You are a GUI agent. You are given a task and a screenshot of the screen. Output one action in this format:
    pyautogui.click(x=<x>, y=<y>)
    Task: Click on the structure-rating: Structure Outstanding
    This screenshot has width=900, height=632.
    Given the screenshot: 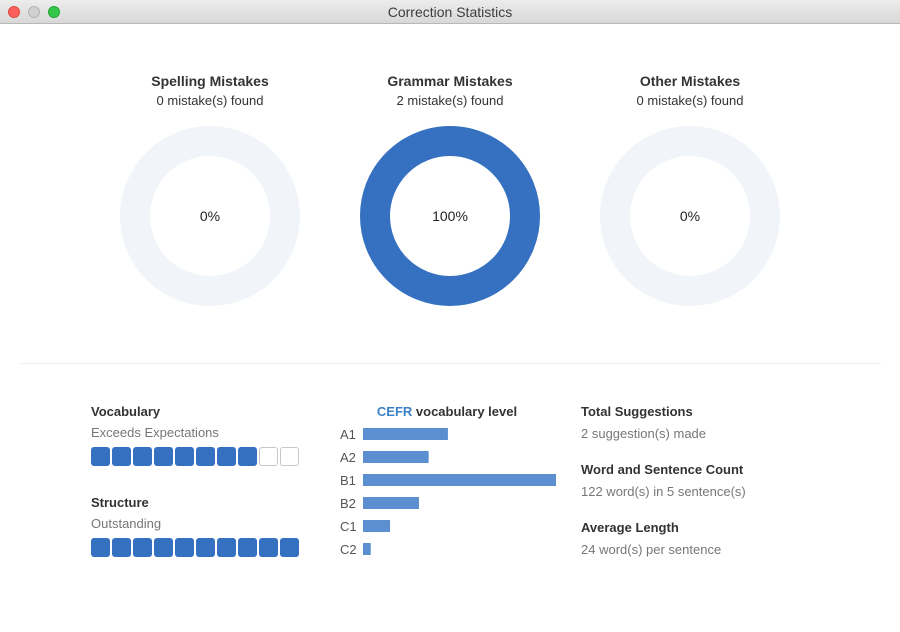 What is the action you would take?
    pyautogui.click(x=198, y=526)
    